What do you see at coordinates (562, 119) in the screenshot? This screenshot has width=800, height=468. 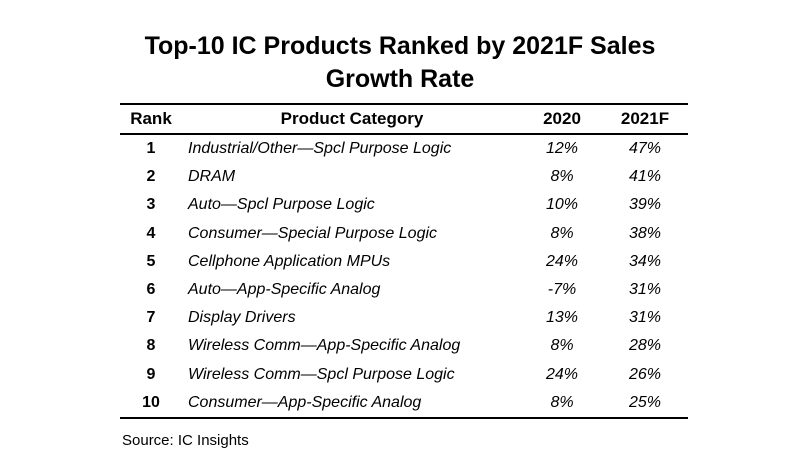 I see `header-2020: 2020` at bounding box center [562, 119].